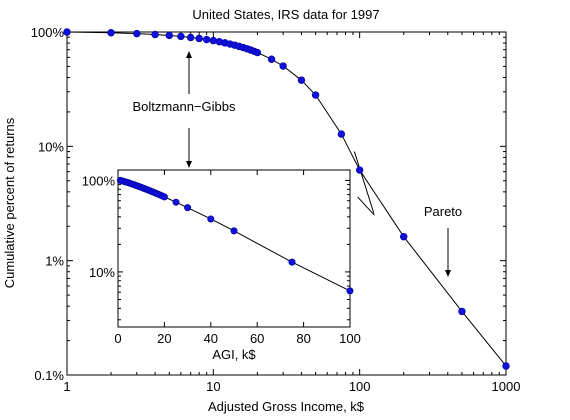  Describe the element at coordinates (448, 273) in the screenshot. I see `arrow-pareto-head` at that location.